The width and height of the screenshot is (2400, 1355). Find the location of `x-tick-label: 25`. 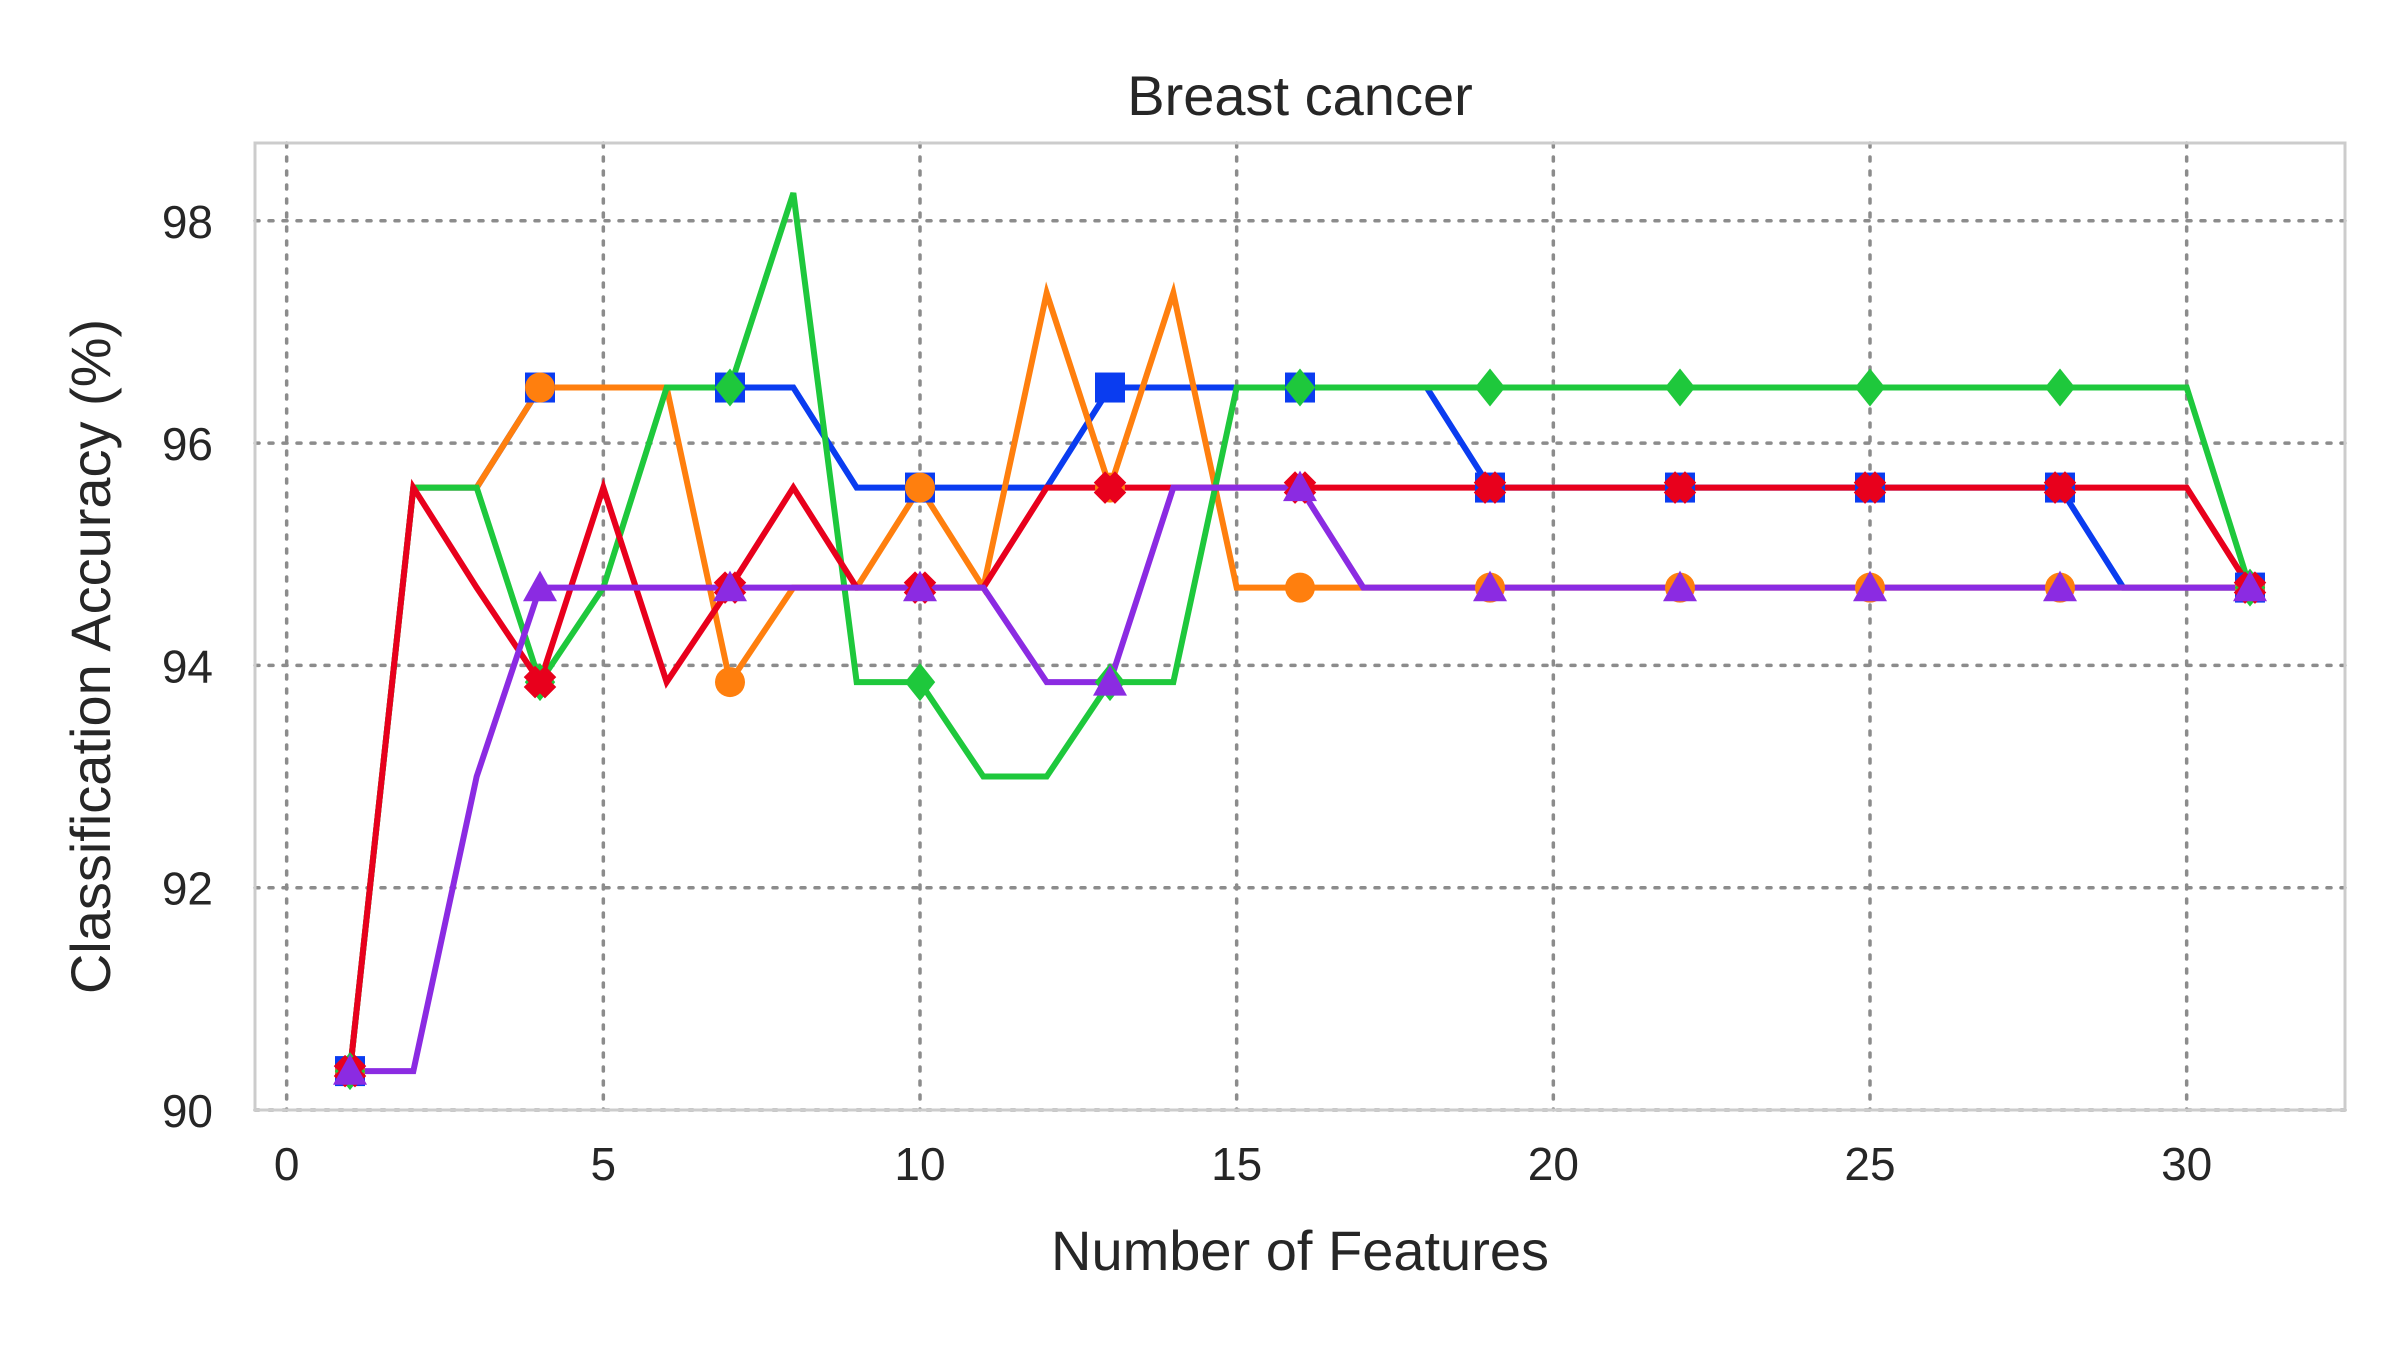

x-tick-label: 25 is located at coordinates (1869, 1164).